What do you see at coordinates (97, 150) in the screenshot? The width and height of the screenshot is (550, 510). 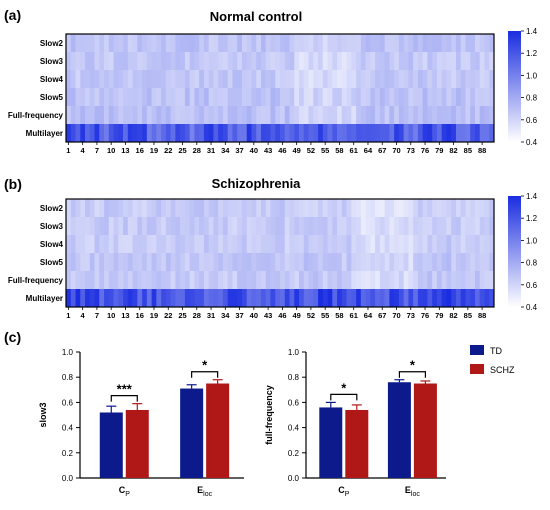 I see `x-tick-label: 7` at bounding box center [97, 150].